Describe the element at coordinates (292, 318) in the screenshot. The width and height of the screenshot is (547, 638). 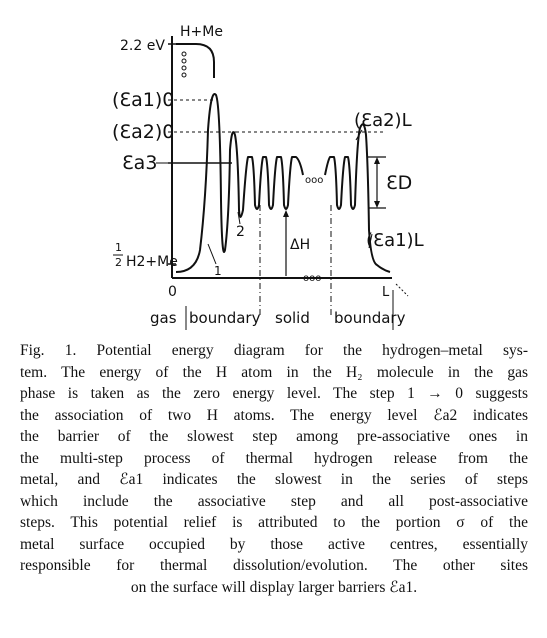
I see `region-solid: solid` at that location.